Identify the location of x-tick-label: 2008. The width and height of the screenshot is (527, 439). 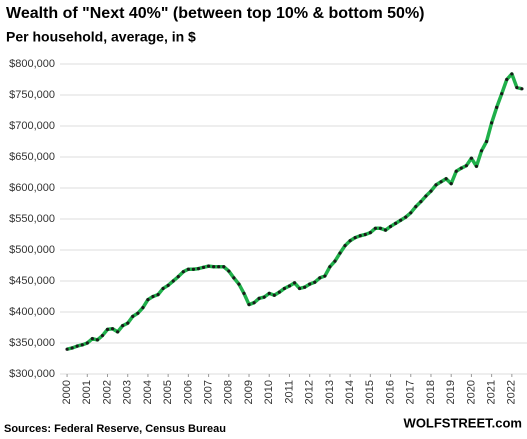
(229, 392).